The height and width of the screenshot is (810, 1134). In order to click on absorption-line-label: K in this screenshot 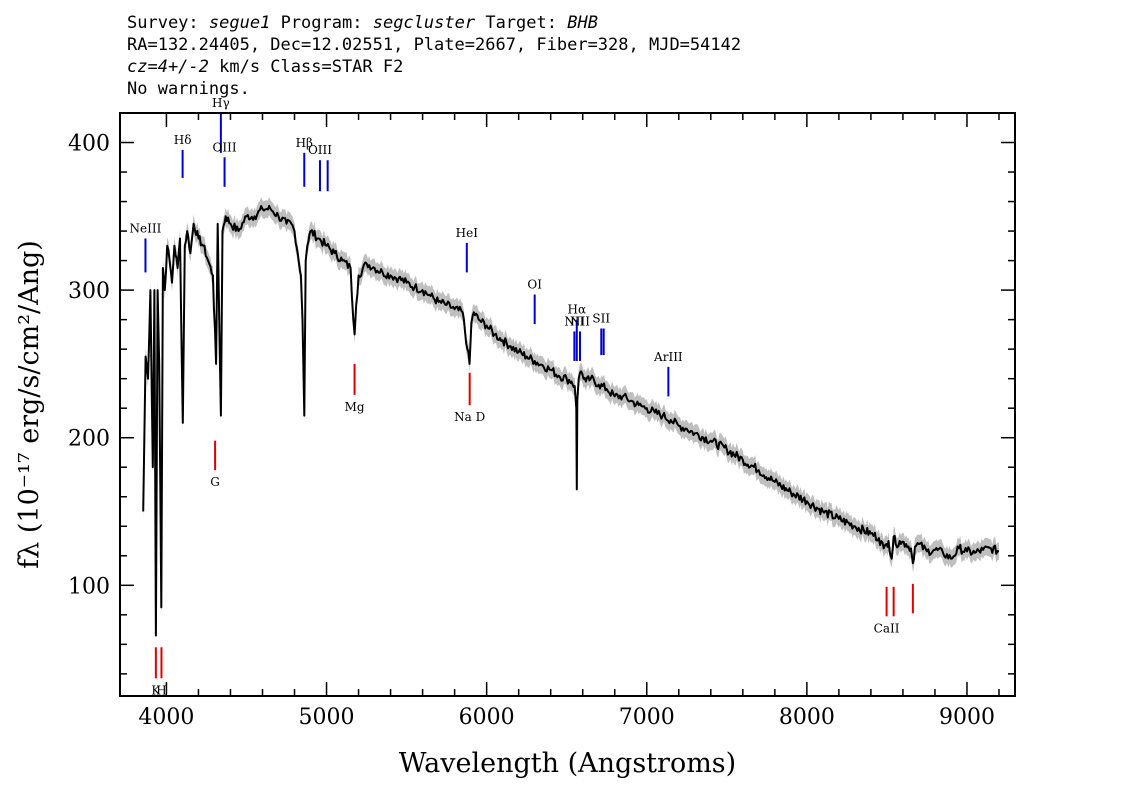, I will do `click(156, 690)`.